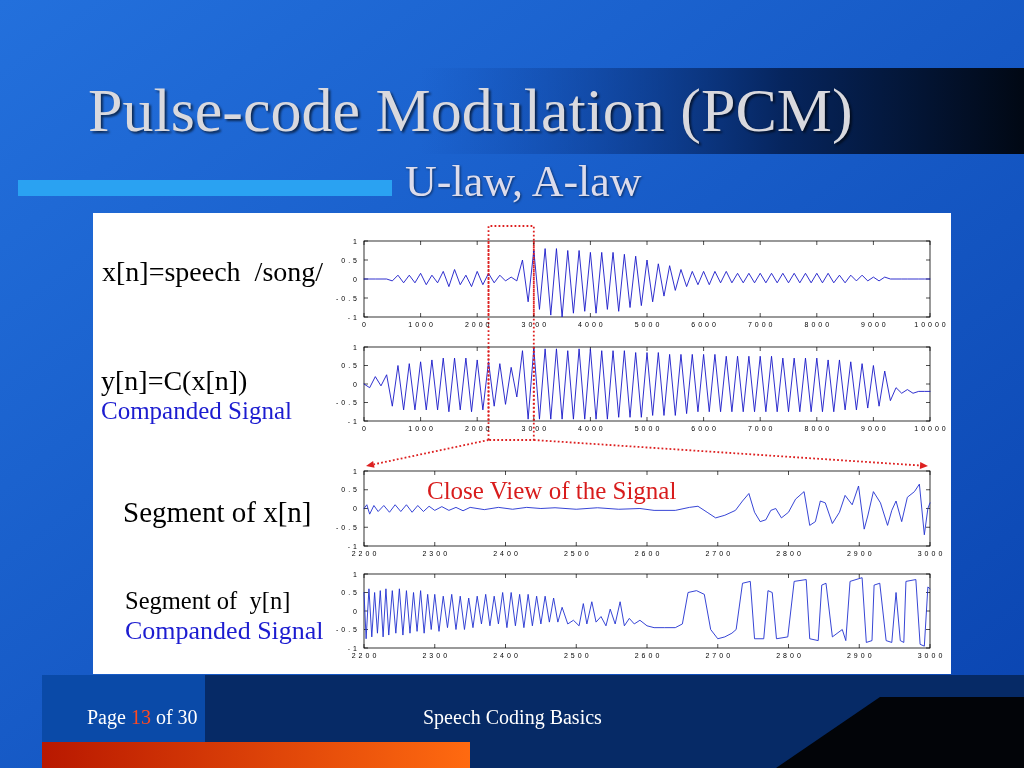  What do you see at coordinates (523, 181) in the screenshot?
I see `chart-subtitle: U-law, A-law` at bounding box center [523, 181].